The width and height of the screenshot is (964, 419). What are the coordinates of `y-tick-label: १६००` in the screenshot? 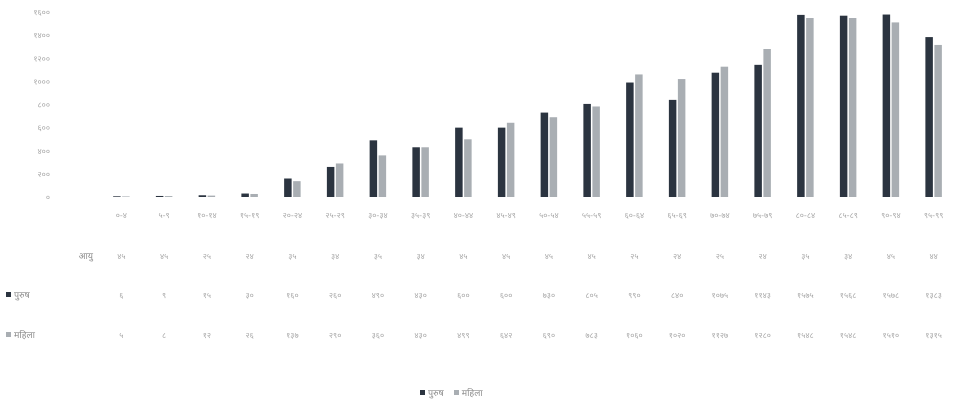 It's located at (41, 12).